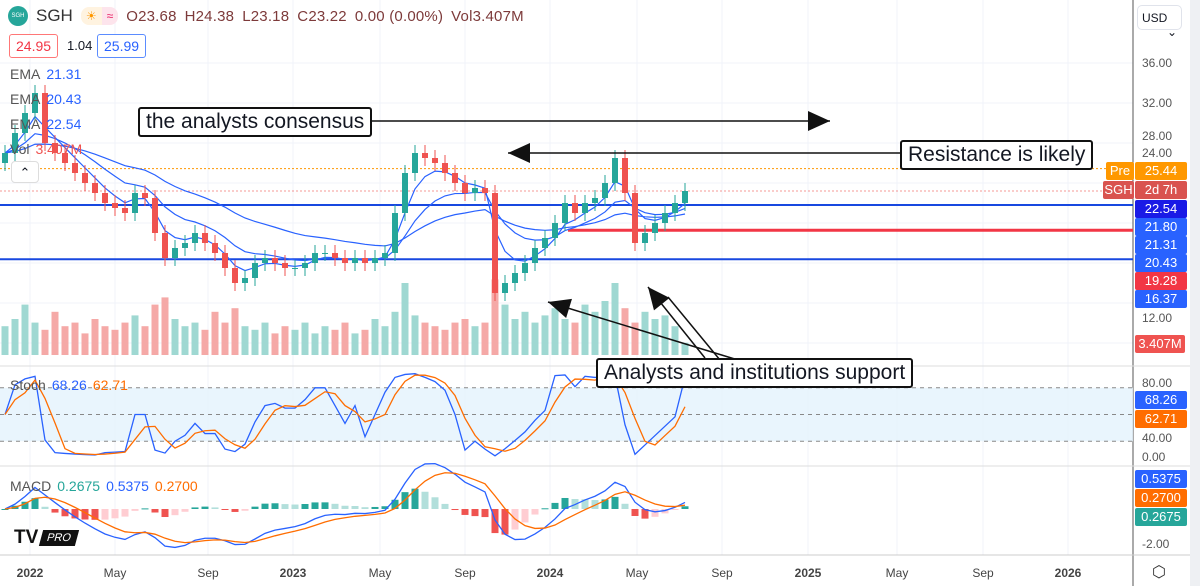 The height and width of the screenshot is (586, 1200). What do you see at coordinates (1157, 438) in the screenshot?
I see `stoch-tick: 40.00` at bounding box center [1157, 438].